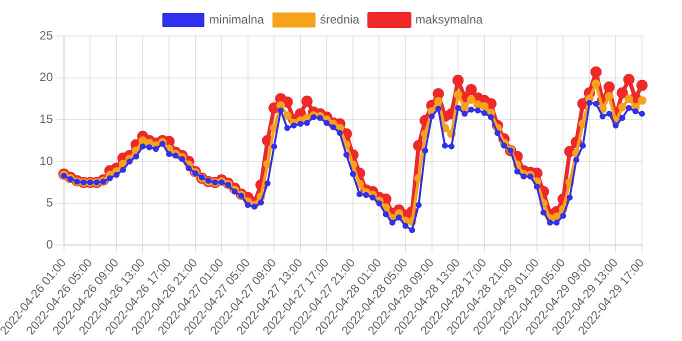  Describe the element at coordinates (47, 35) in the screenshot. I see `y-tick-label: 25` at that location.